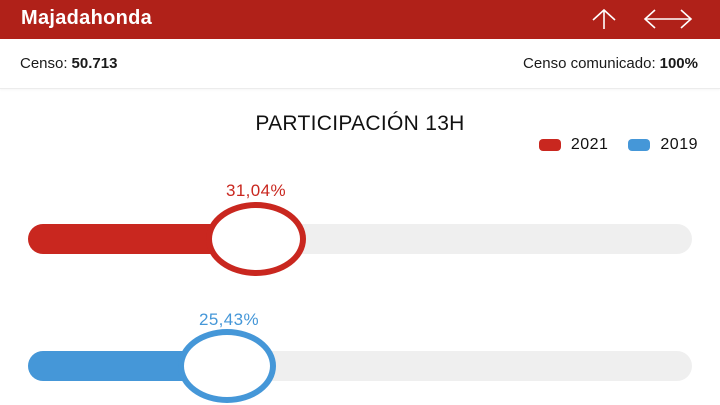 Image resolution: width=720 pixels, height=405 pixels. I want to click on chart-title: PARTICIPACIÓN 13H, so click(360, 123).